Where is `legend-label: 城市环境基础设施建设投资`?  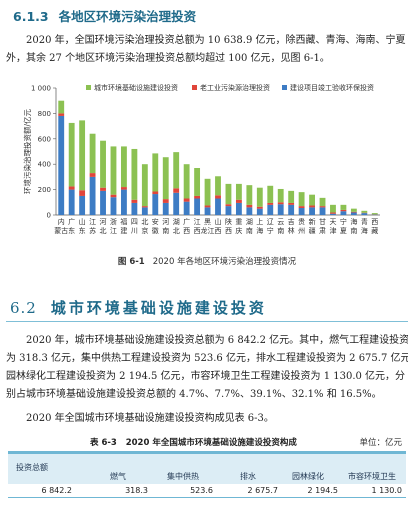
legend-label: 城市环境基础设施建设投资 is located at coordinates (136, 87).